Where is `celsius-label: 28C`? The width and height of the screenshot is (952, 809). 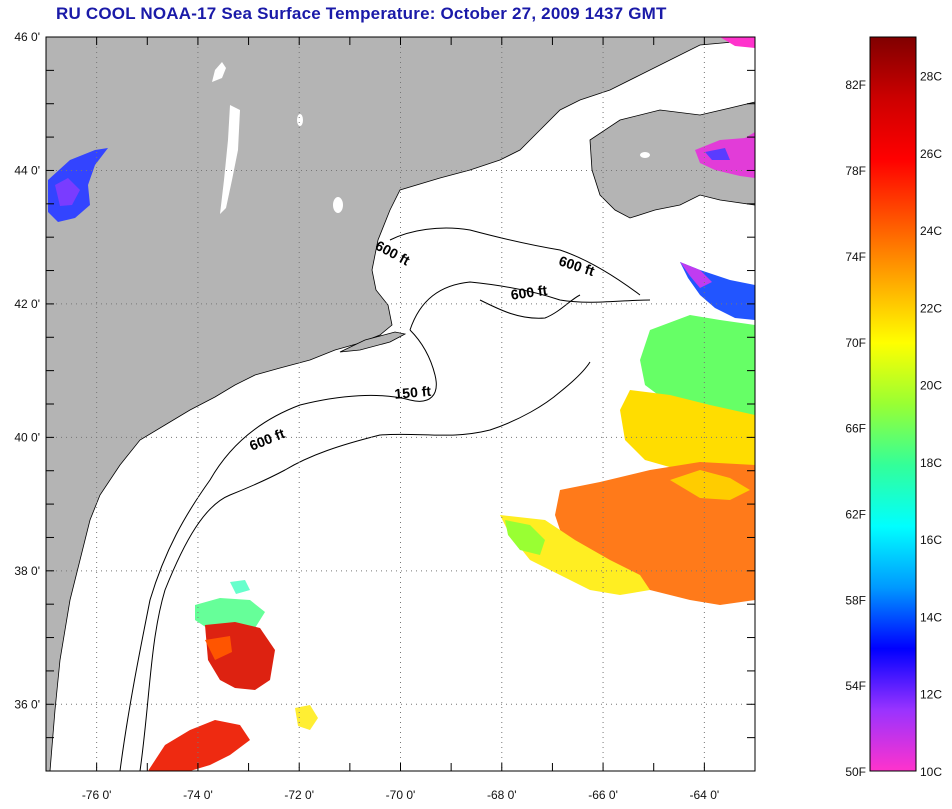 celsius-label: 28C is located at coordinates (931, 77).